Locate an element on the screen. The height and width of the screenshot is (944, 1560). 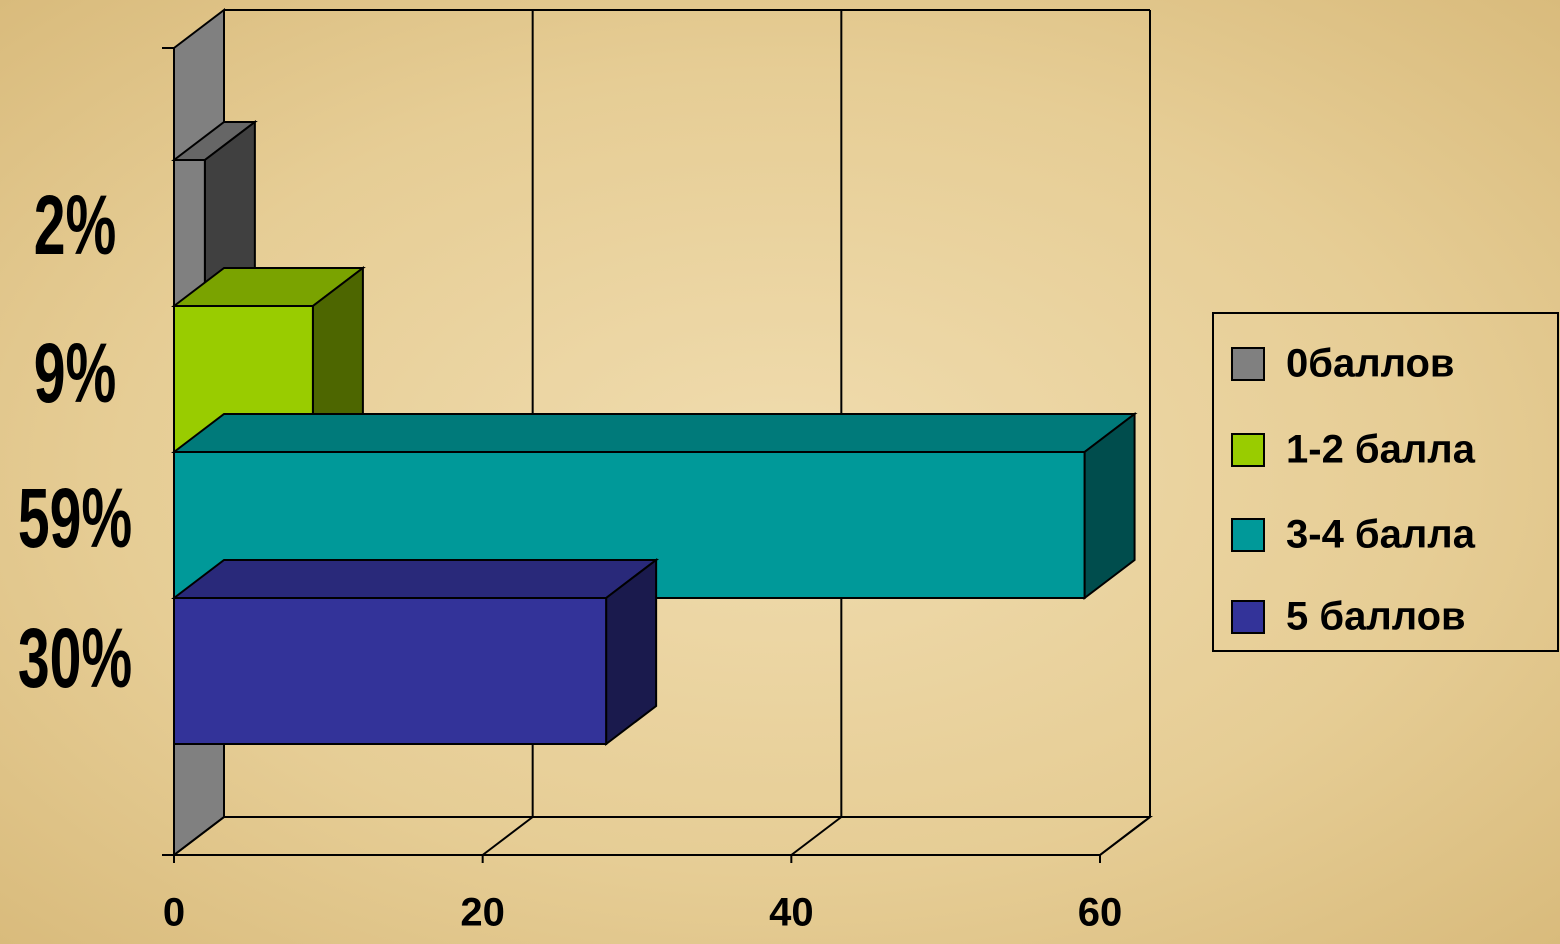
legend-box is located at coordinates (1385, 482).